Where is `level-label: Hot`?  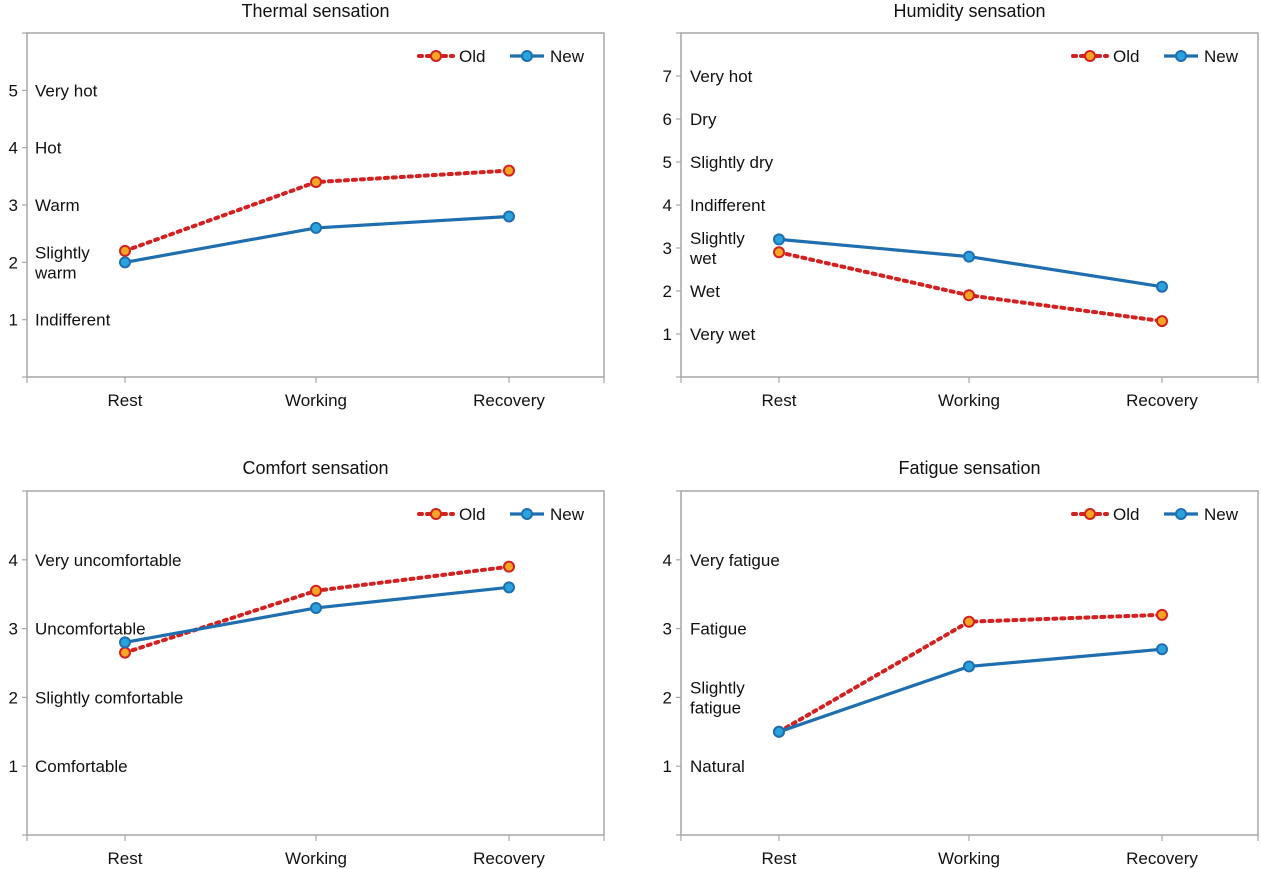 level-label: Hot is located at coordinates (48, 148).